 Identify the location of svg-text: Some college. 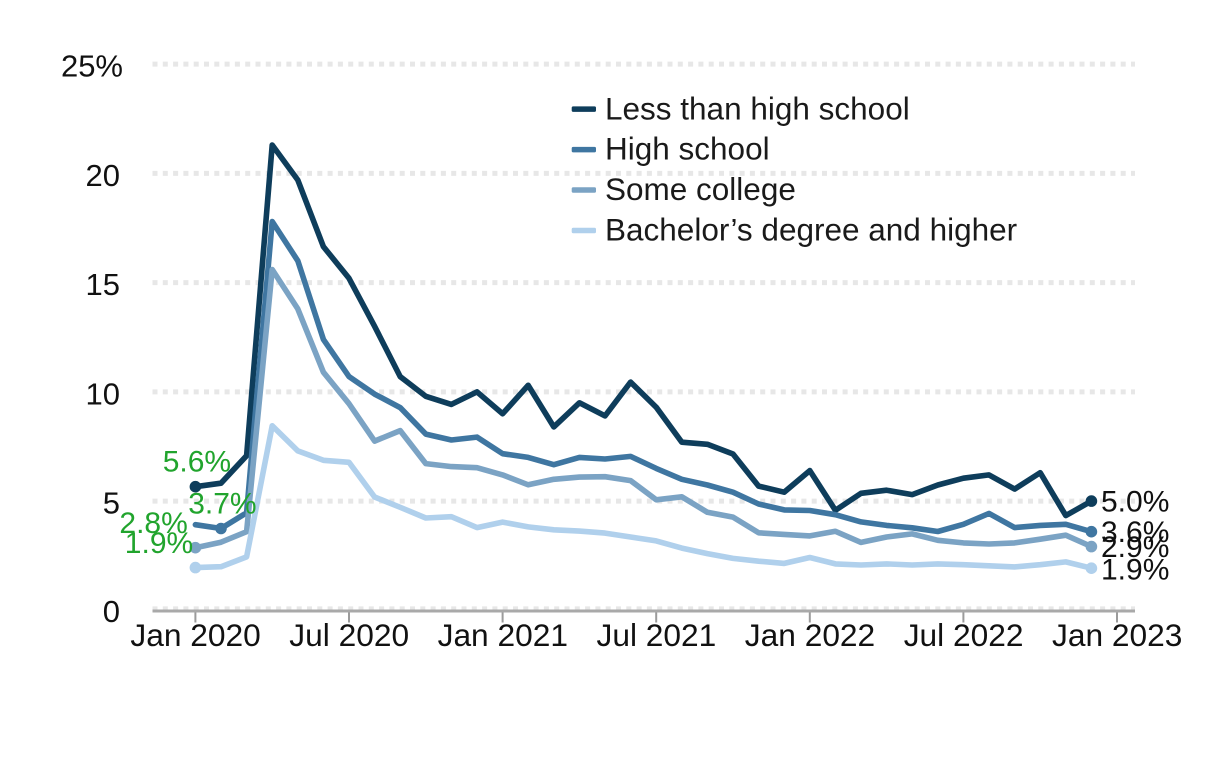
(700, 189).